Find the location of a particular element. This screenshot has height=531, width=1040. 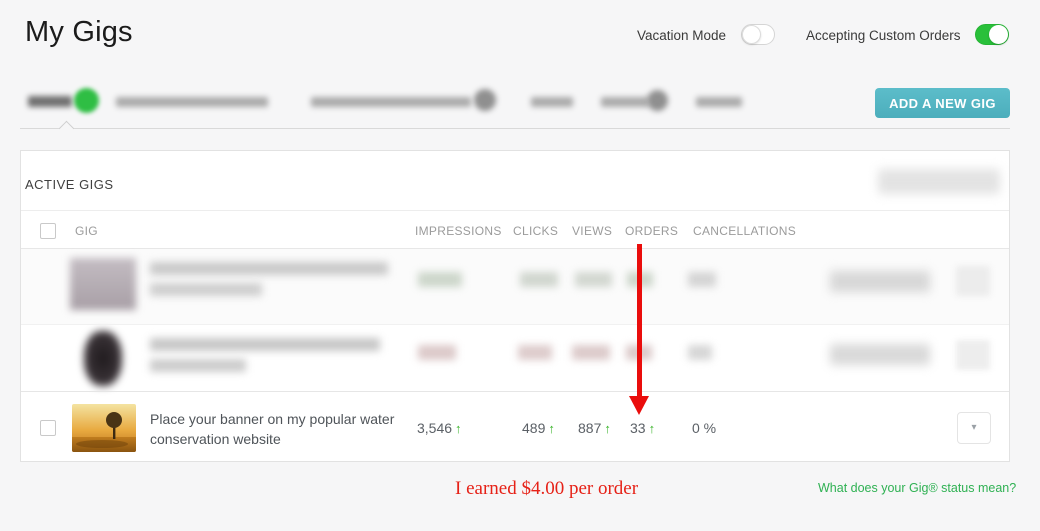

section-title: ACTIVE GIGS is located at coordinates (69, 184).